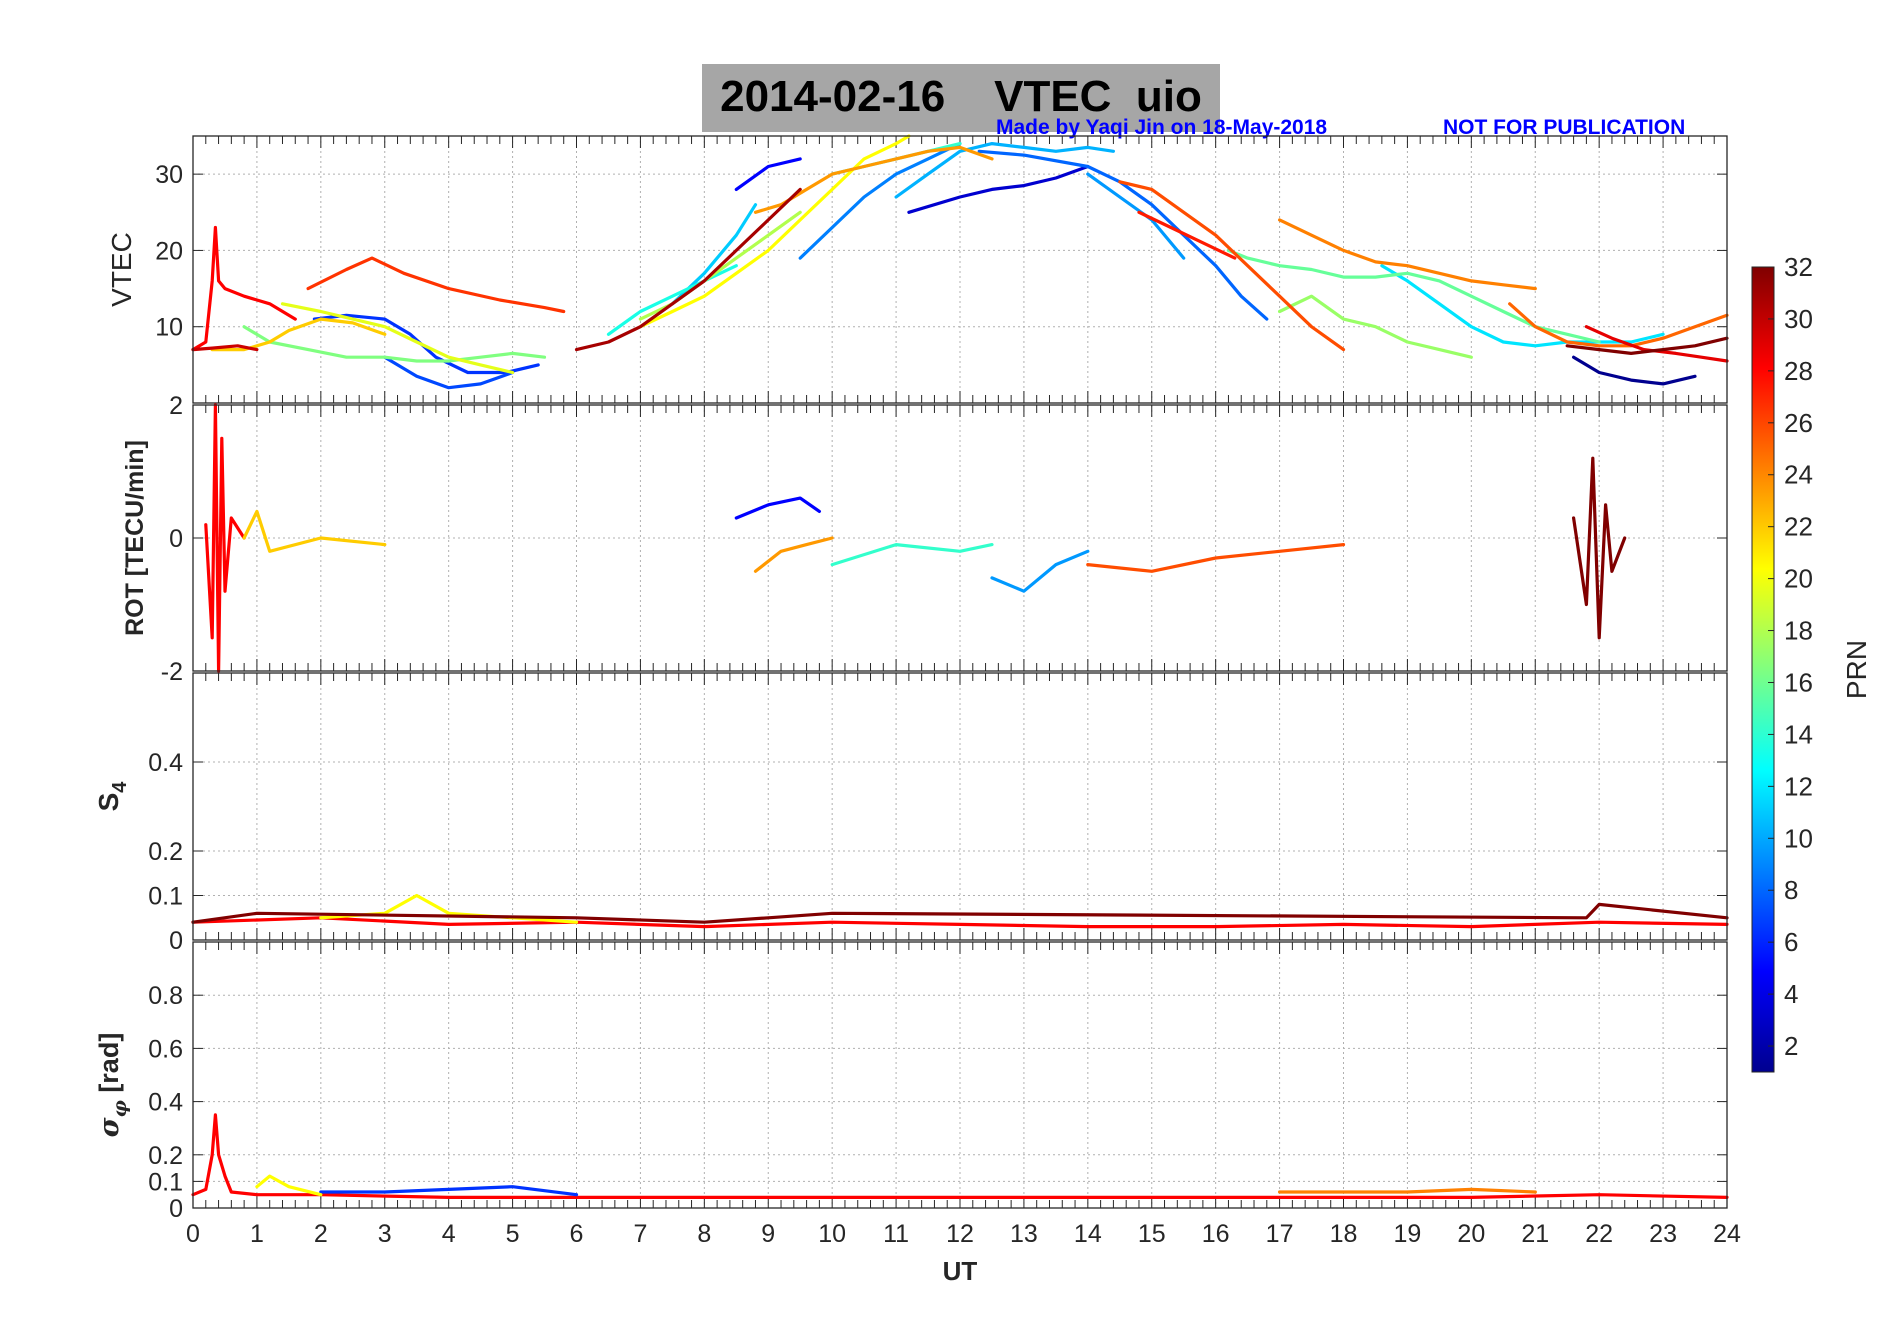 The height and width of the screenshot is (1330, 1902). I want to click on x-axis-label: UT, so click(960, 1271).